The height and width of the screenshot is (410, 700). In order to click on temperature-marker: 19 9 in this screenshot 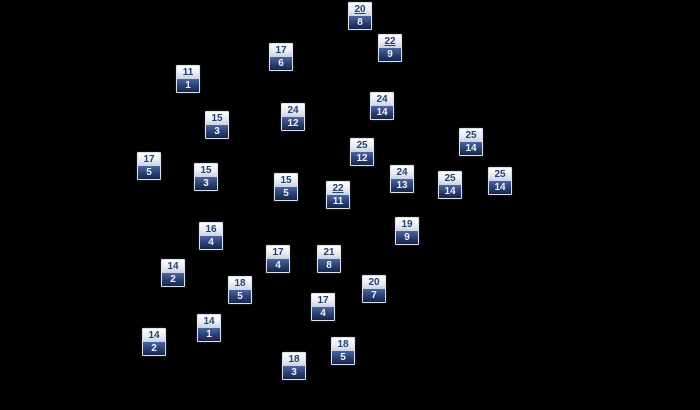, I will do `click(407, 231)`.